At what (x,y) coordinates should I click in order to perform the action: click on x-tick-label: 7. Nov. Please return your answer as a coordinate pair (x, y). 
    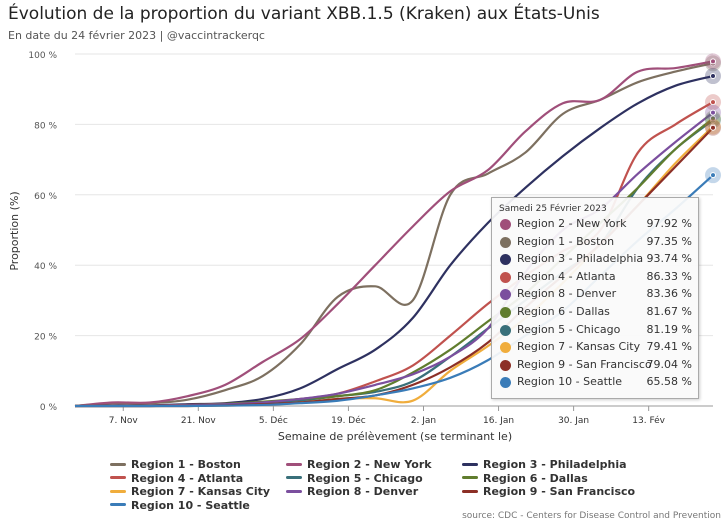
    Looking at the image, I should click on (124, 421).